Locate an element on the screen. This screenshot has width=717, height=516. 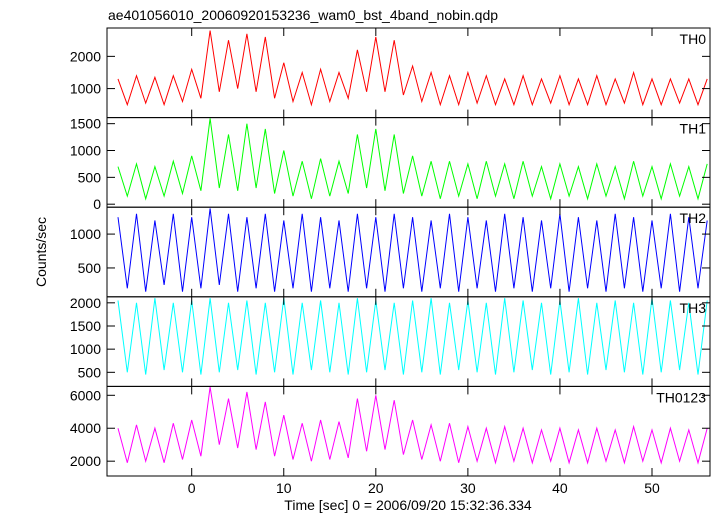
x-axis-label: Time [sec] 0 = 2006/09/20 15:32:36.334 is located at coordinates (408, 505).